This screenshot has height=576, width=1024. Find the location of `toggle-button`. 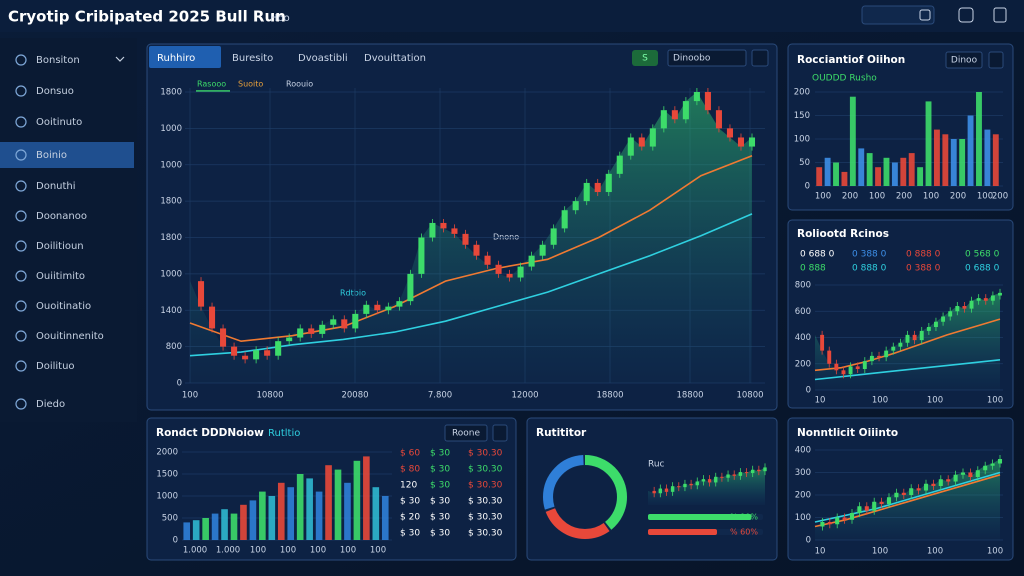

toggle-button is located at coordinates (645, 58).